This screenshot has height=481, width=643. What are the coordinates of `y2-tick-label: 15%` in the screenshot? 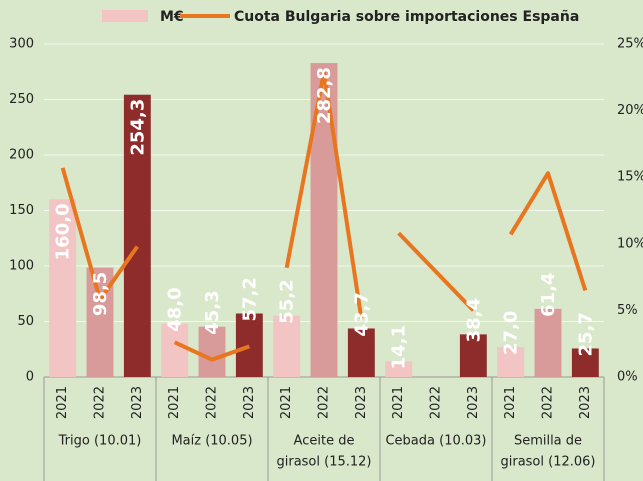 It's located at (630, 177).